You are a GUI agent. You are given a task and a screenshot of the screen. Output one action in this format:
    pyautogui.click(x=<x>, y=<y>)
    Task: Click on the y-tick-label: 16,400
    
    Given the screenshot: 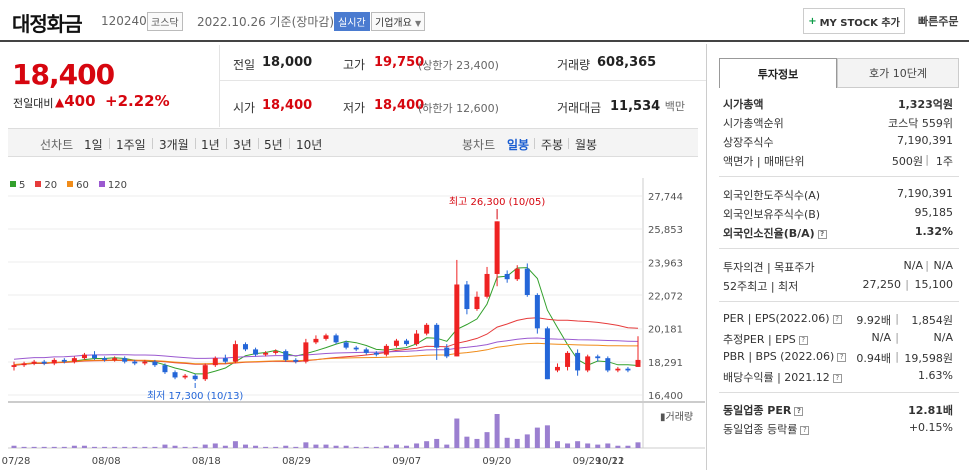 What is the action you would take?
    pyautogui.click(x=665, y=396)
    